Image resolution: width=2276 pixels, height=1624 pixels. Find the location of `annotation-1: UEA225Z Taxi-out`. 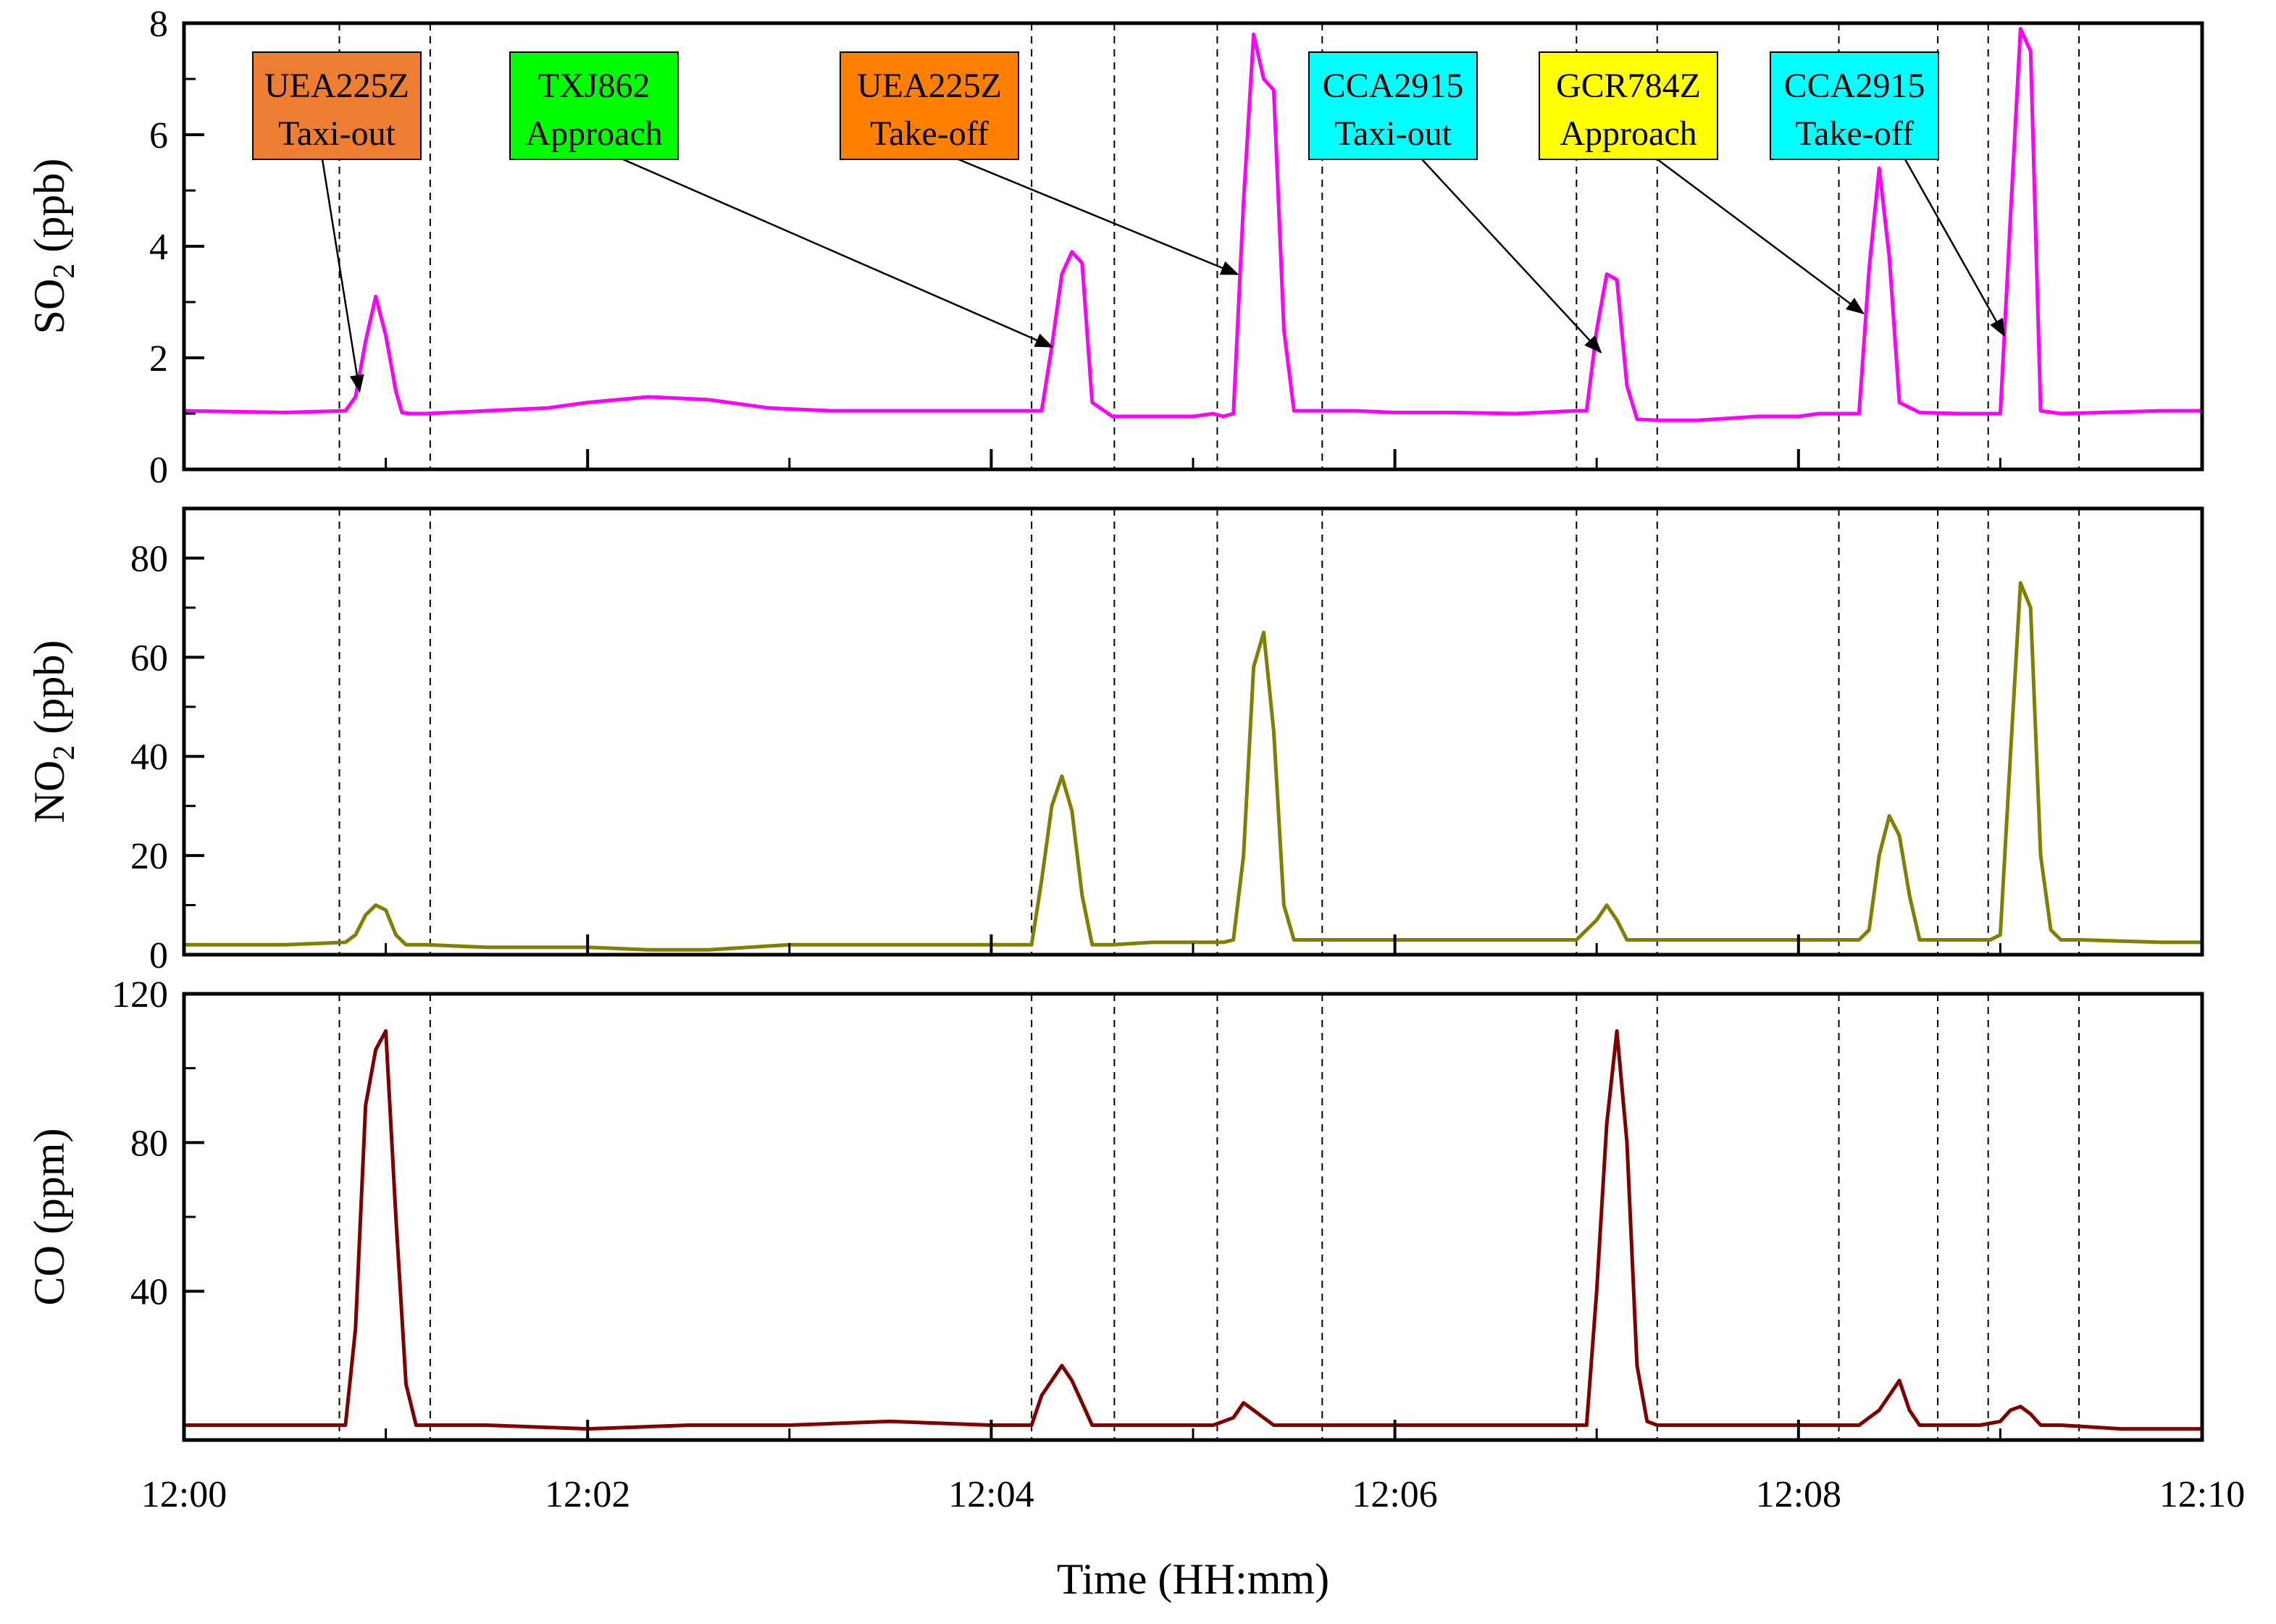

annotation-1: UEA225Z Taxi-out is located at coordinates (337, 222).